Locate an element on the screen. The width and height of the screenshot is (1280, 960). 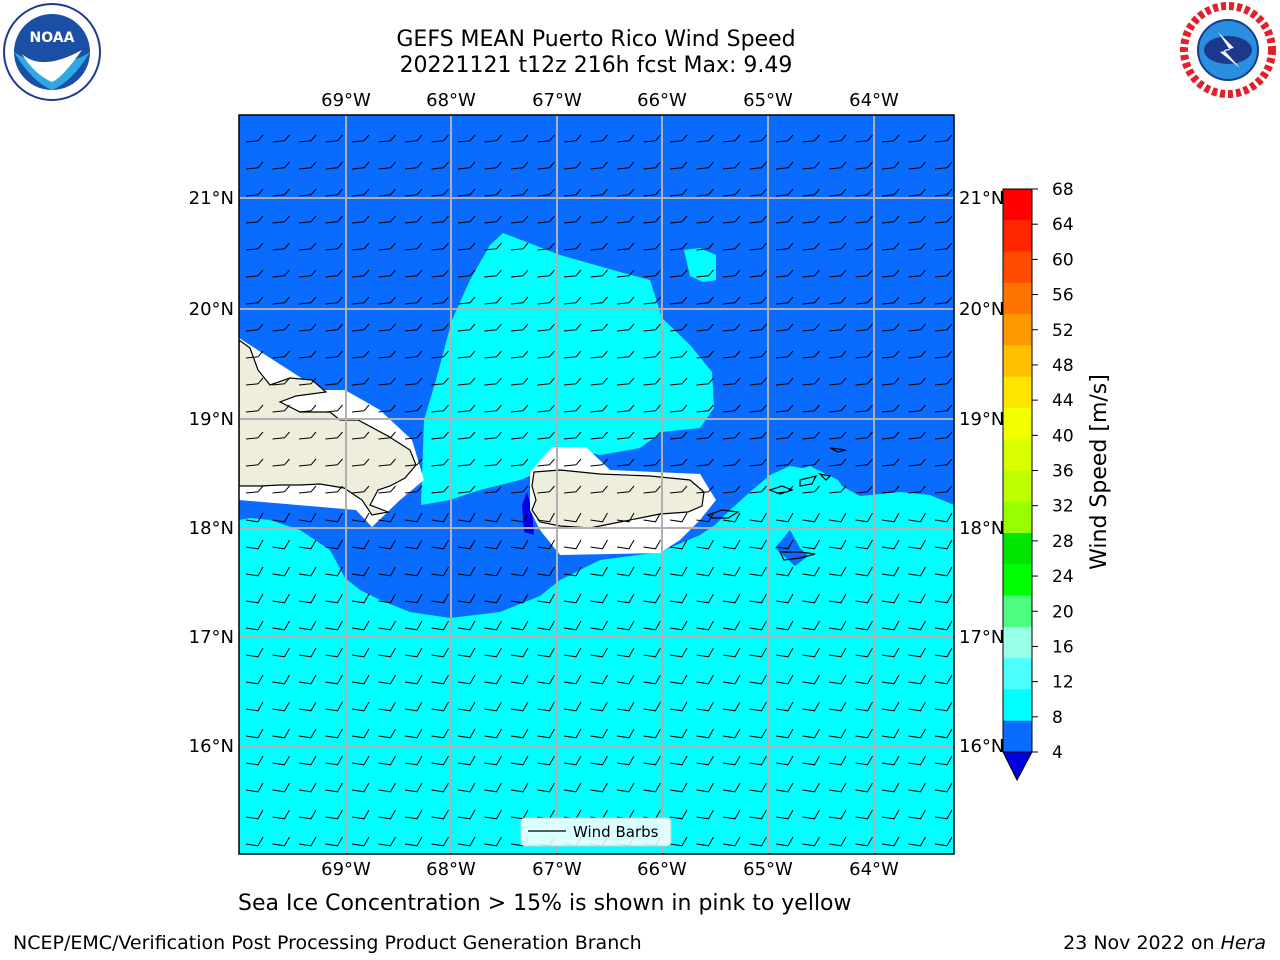
lat-label-left: 17°N is located at coordinates (211, 637).